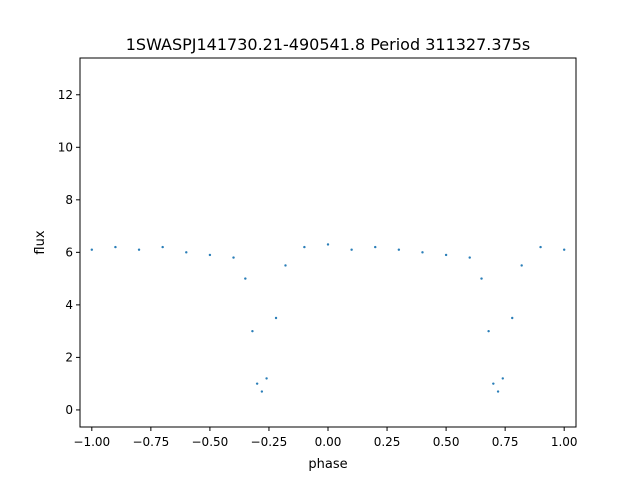 The image size is (640, 480). Describe the element at coordinates (65, 95) in the screenshot. I see `y-tick-label: 12` at that location.